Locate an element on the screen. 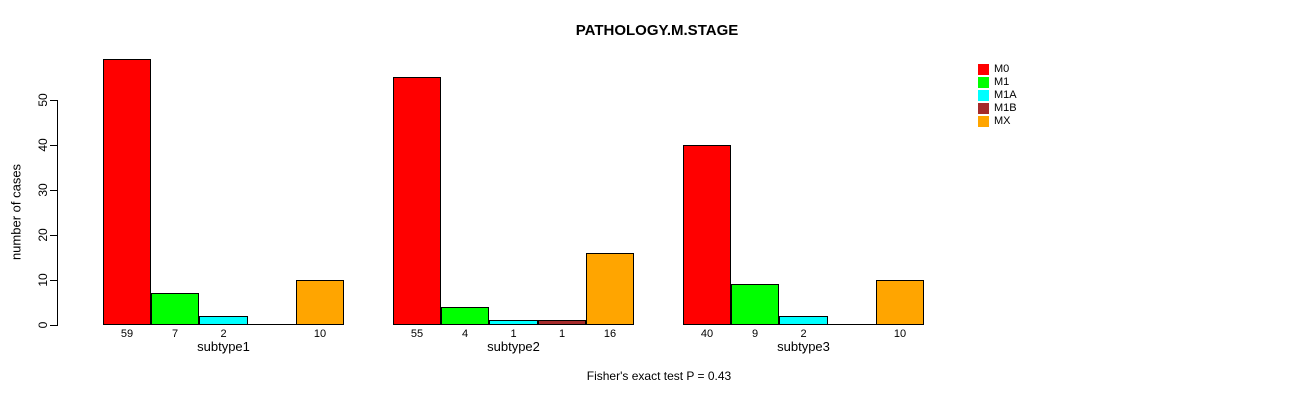 This screenshot has width=1290, height=400. bar-value-label: 40 is located at coordinates (707, 334).